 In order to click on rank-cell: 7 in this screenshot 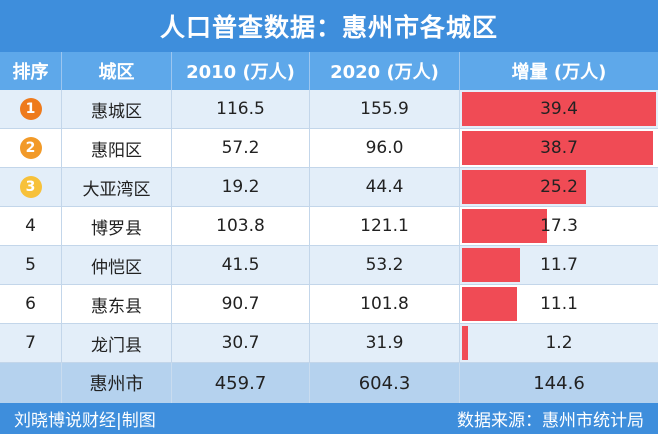, I will do `click(31, 343)`.